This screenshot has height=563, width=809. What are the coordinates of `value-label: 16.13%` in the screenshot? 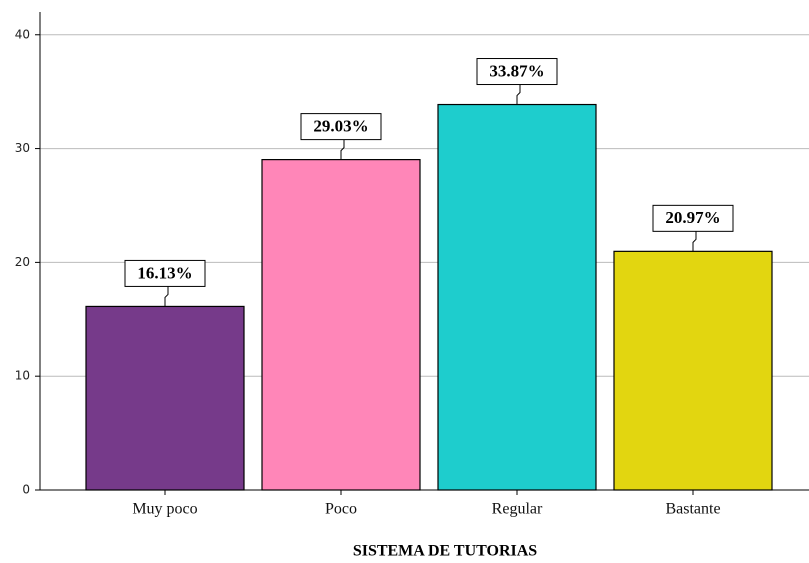 It's located at (164, 272).